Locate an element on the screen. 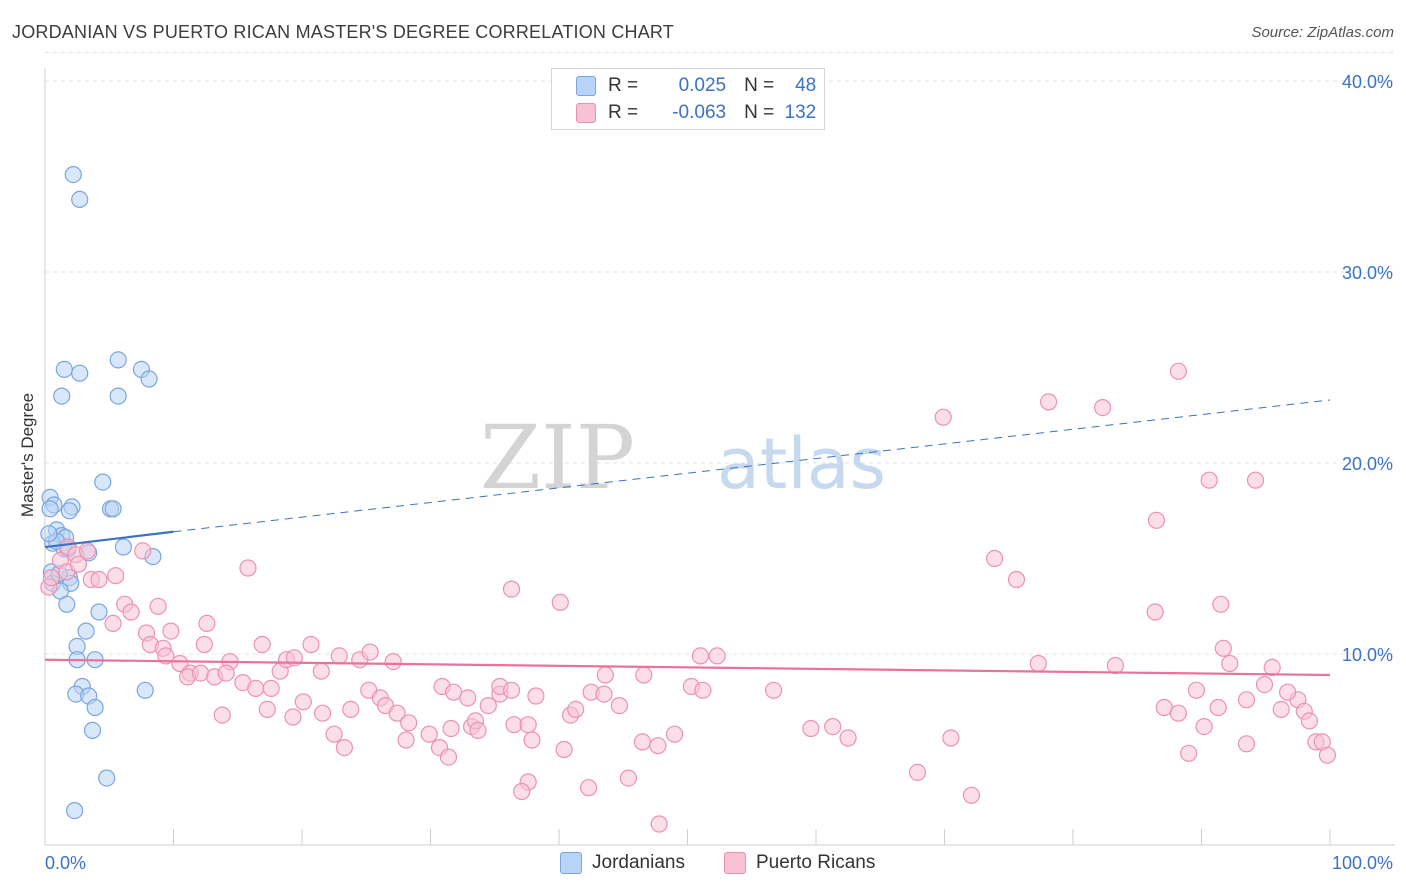  trend-line-jordanians-extrapolated is located at coordinates (752, 466).